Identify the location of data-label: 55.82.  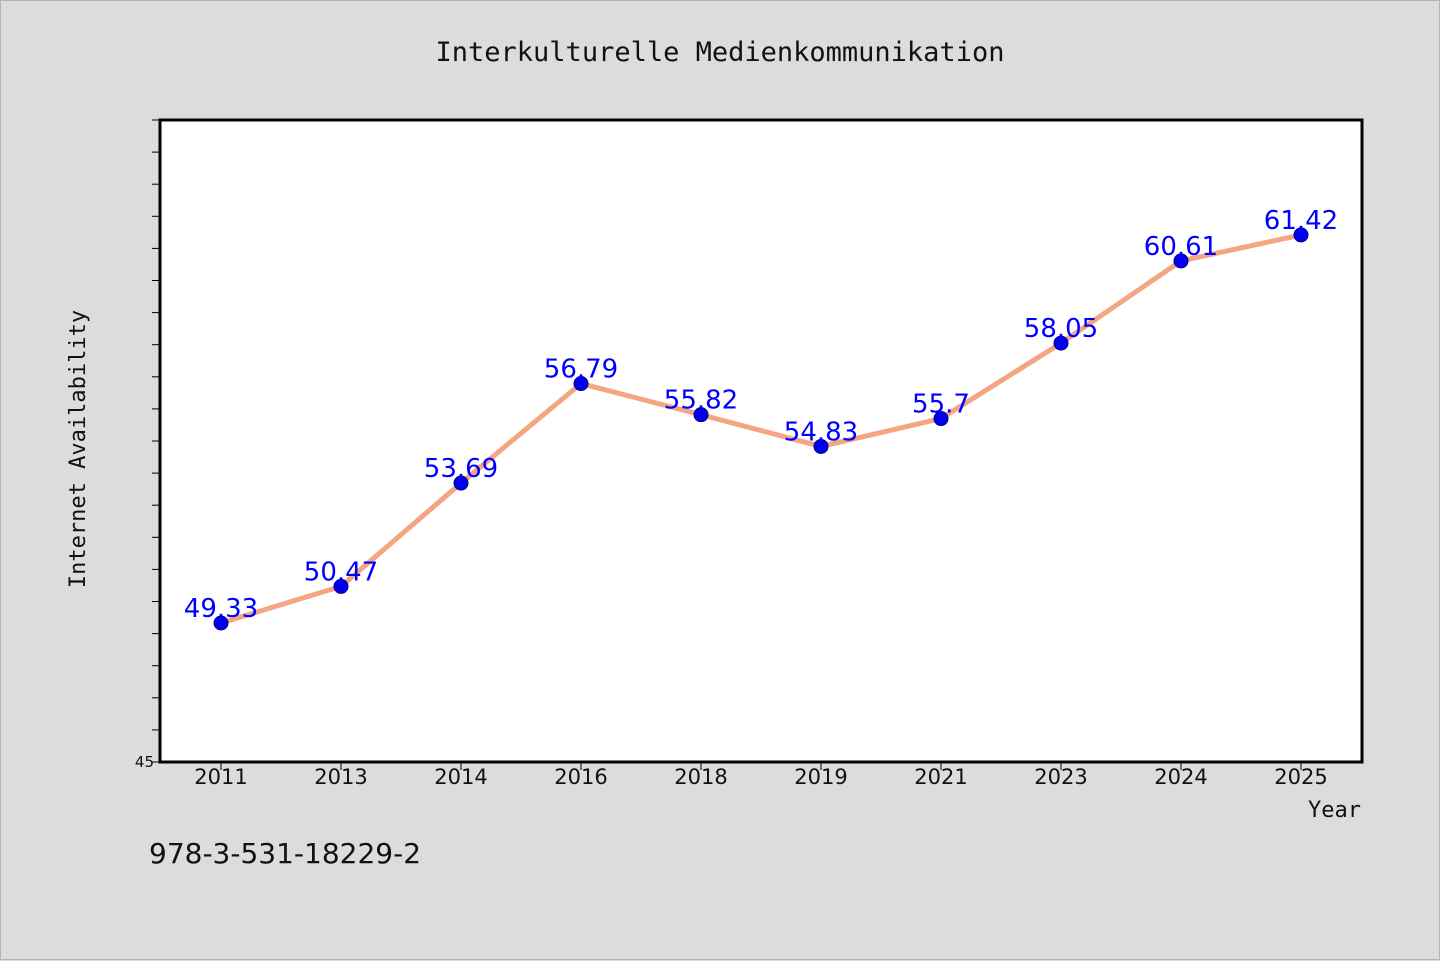
(701, 401).